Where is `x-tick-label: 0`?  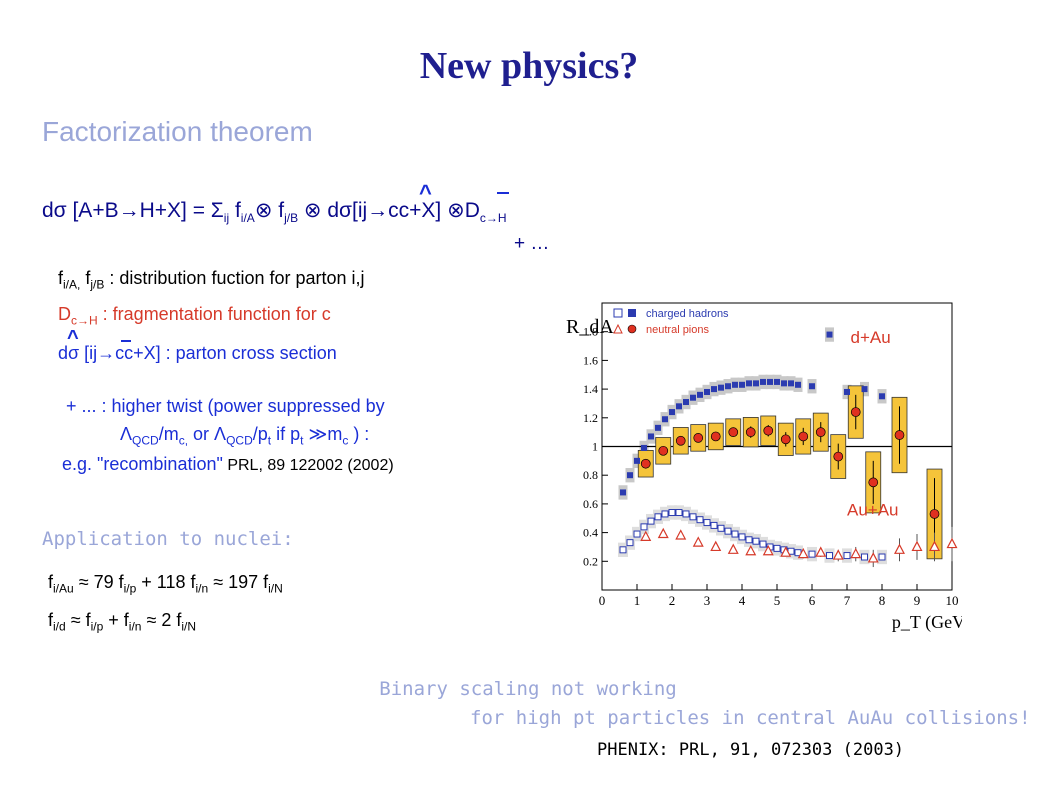 x-tick-label: 0 is located at coordinates (602, 600).